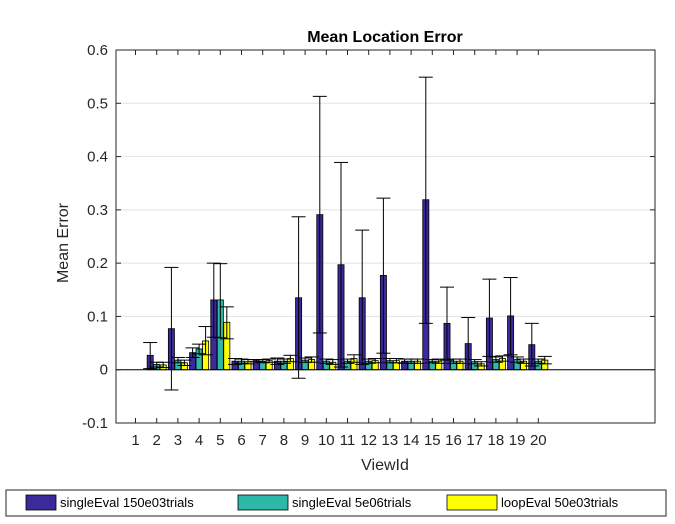  I want to click on x-tick-label-19: 19, so click(517, 440).